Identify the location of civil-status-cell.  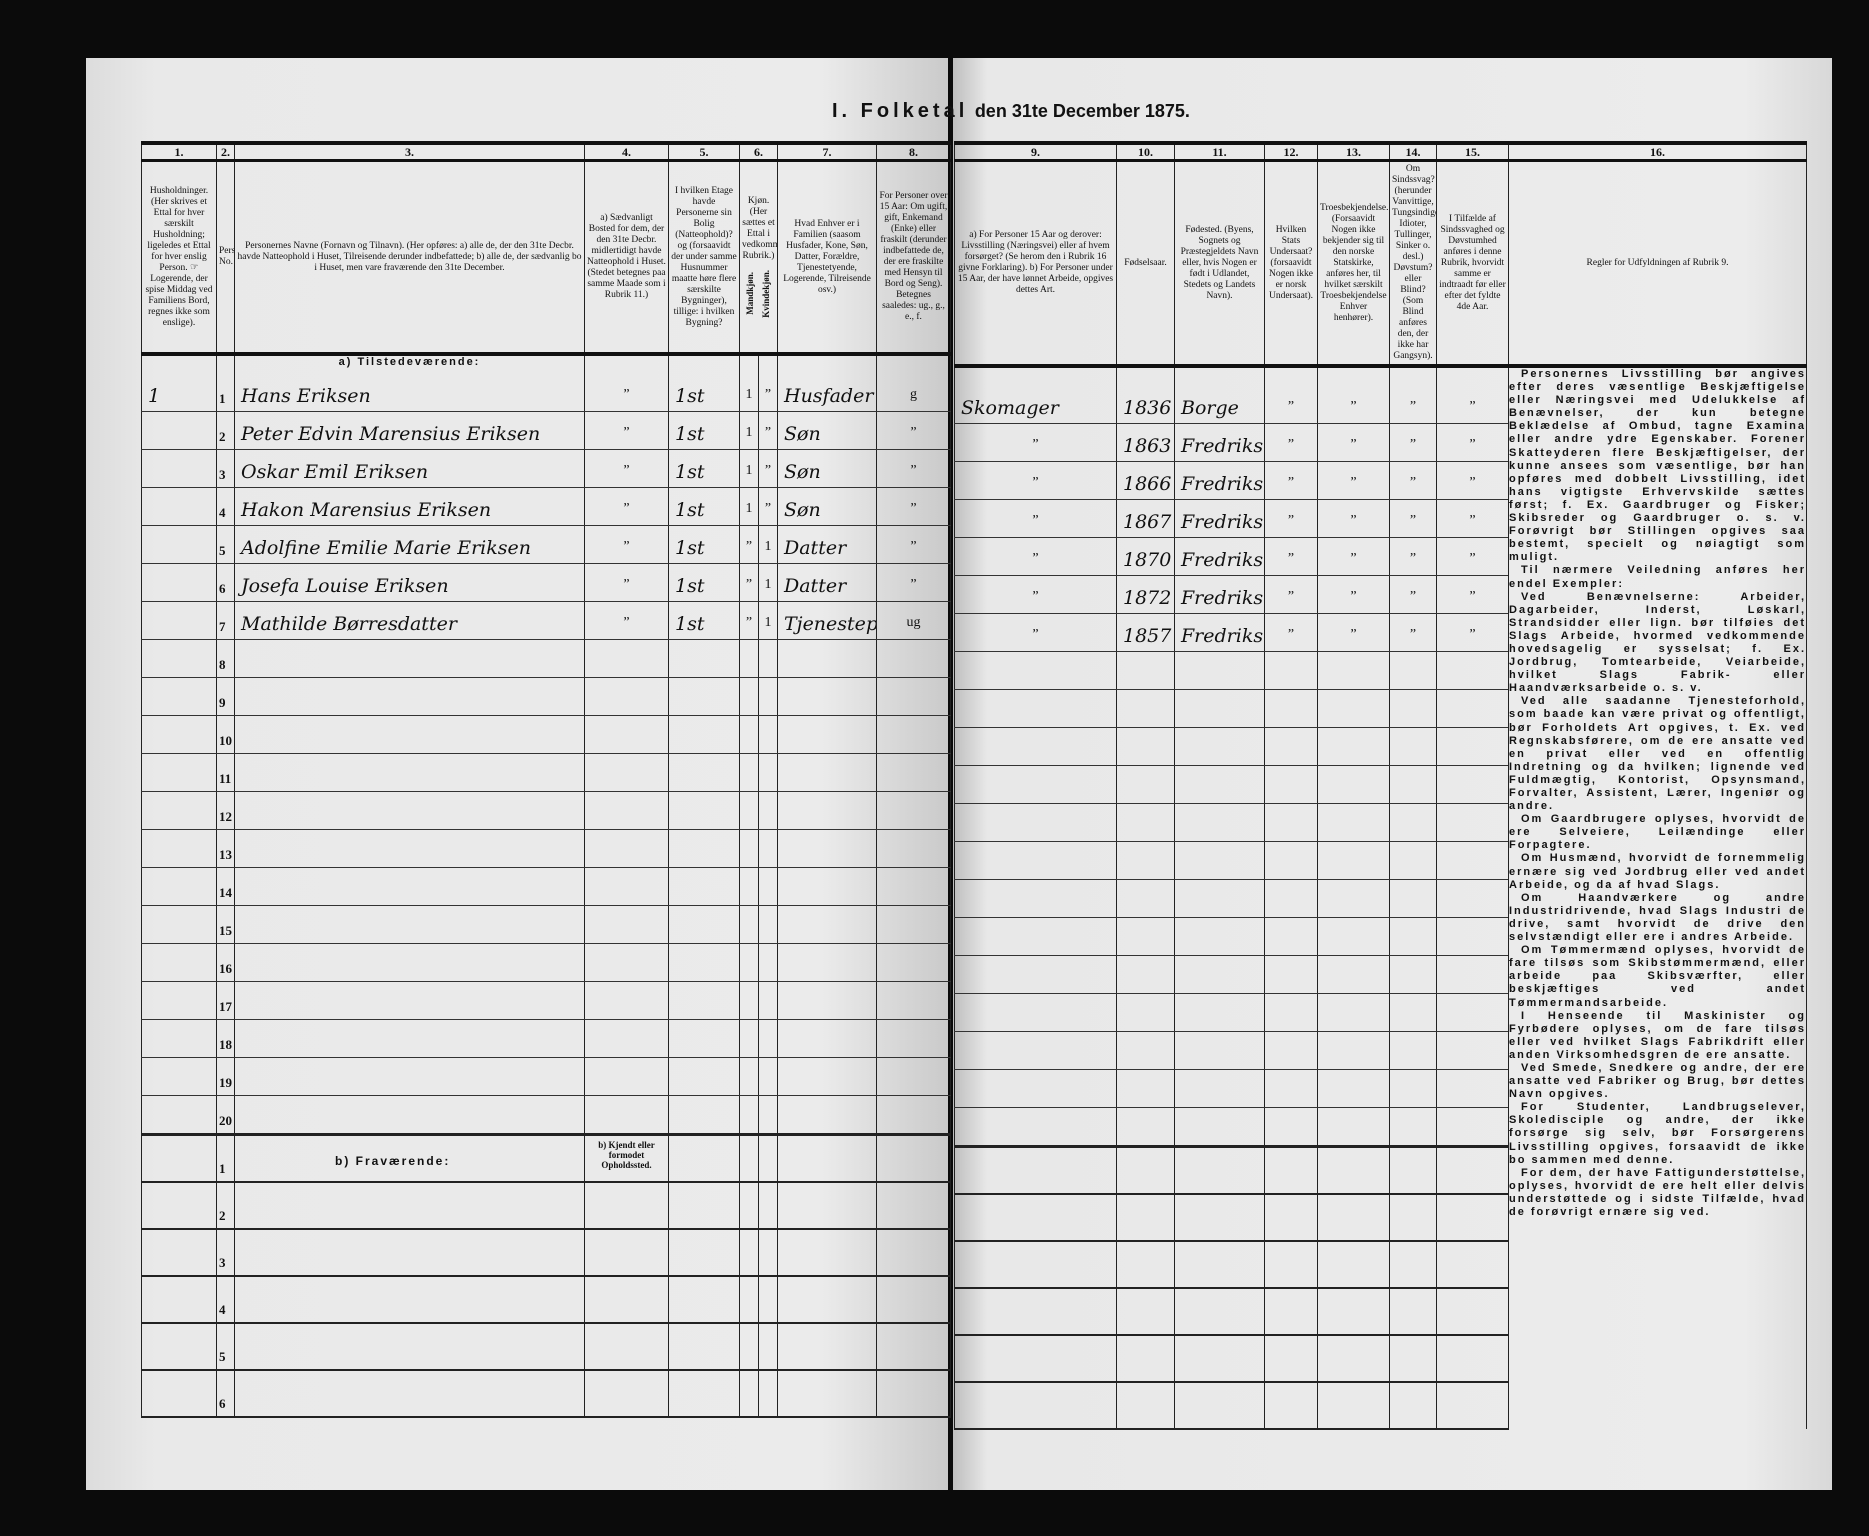
(913, 848).